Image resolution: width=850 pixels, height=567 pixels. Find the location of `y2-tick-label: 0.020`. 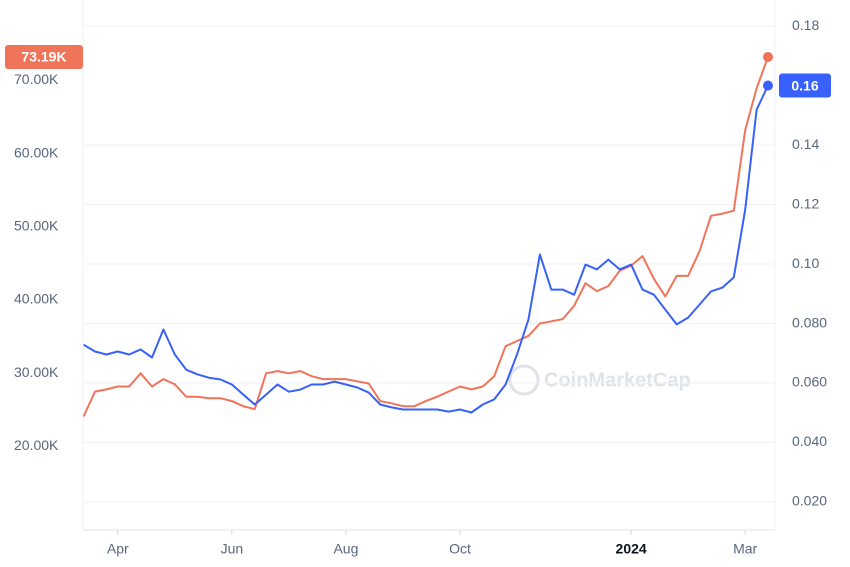

y2-tick-label: 0.020 is located at coordinates (809, 501).